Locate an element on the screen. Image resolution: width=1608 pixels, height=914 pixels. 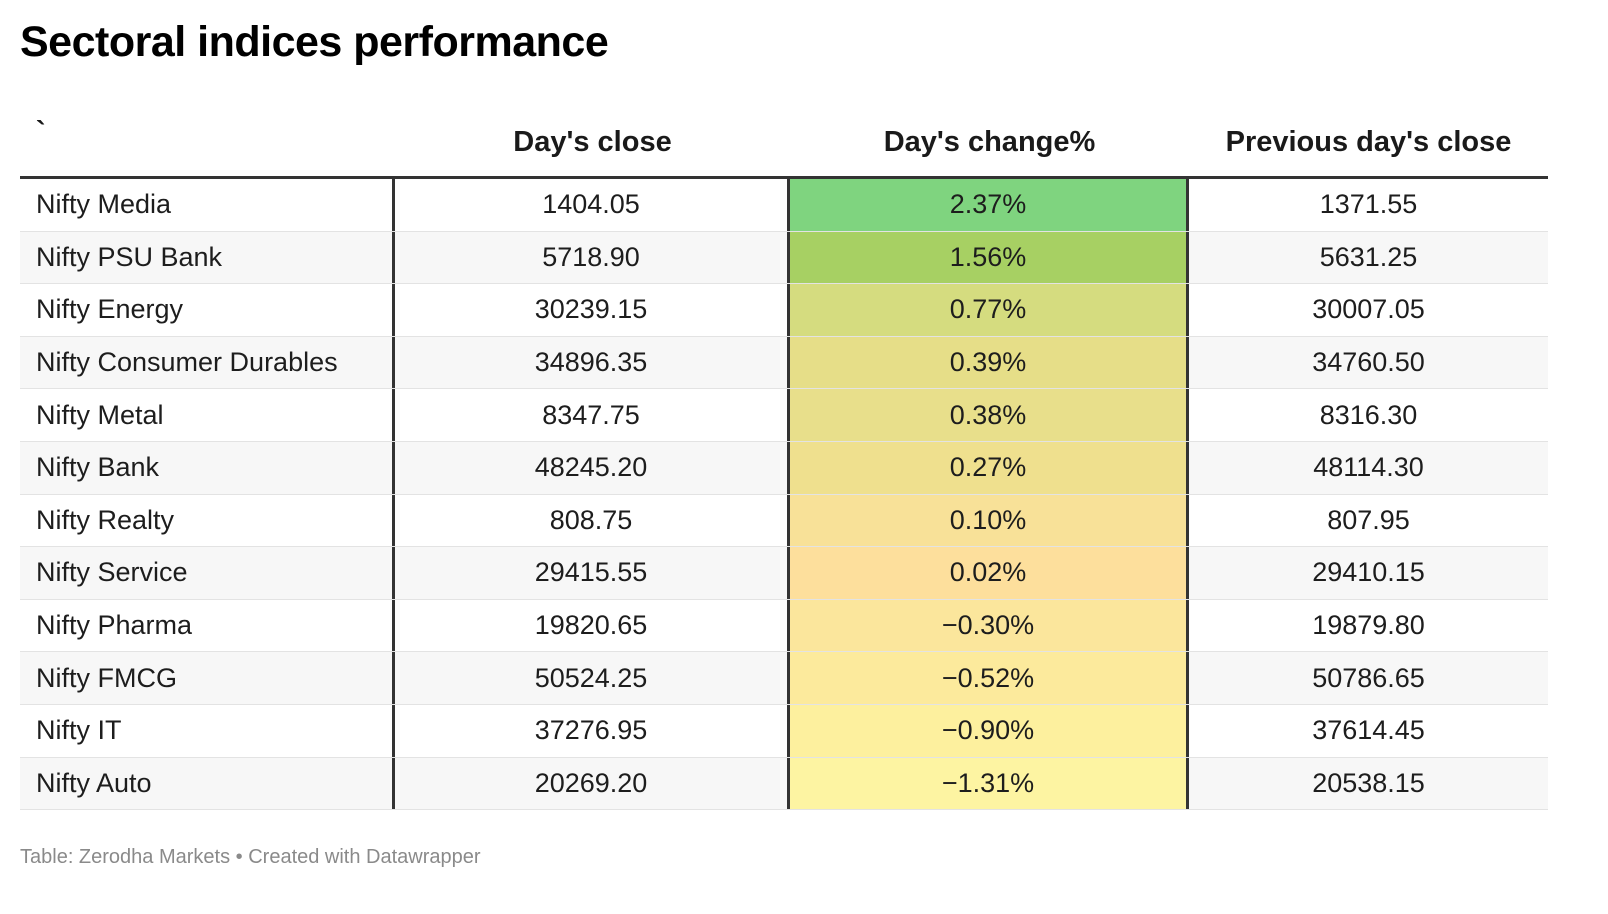
table-row: Nifty Pharma 19820.65 −0.30% 19879.80 is located at coordinates (784, 626).